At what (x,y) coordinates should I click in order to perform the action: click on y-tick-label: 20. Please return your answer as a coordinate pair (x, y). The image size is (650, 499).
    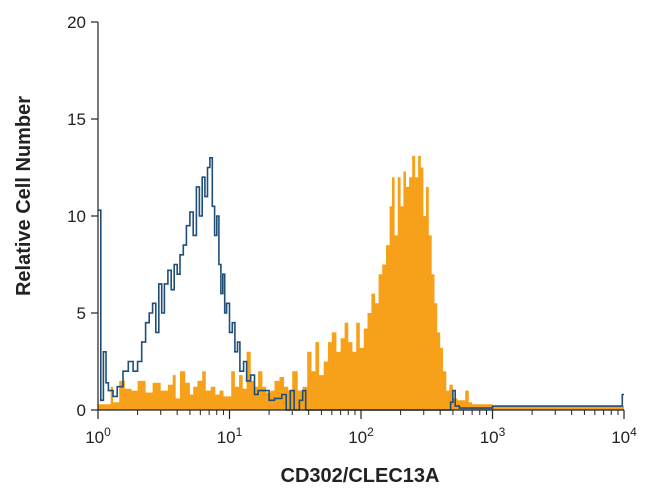
    Looking at the image, I should click on (76, 22).